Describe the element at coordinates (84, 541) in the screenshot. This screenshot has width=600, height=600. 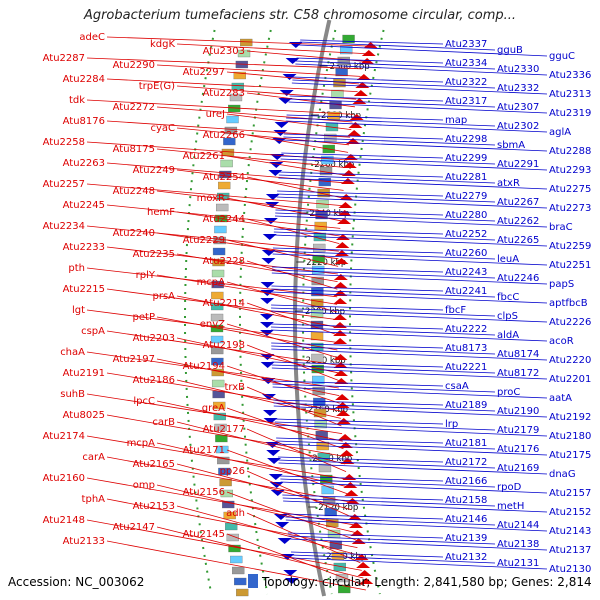
I see `gene-label-left: Atu2133` at that location.